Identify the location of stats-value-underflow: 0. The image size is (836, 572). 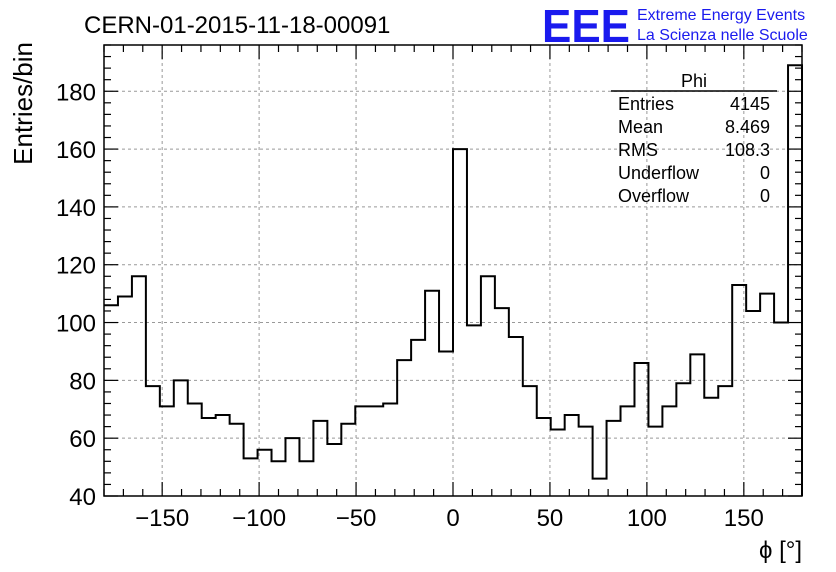
(765, 173).